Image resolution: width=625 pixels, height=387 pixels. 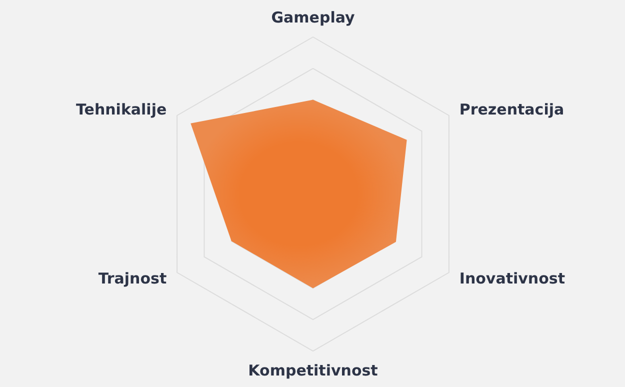 I want to click on spoke-label: Trajnost, so click(x=132, y=279).